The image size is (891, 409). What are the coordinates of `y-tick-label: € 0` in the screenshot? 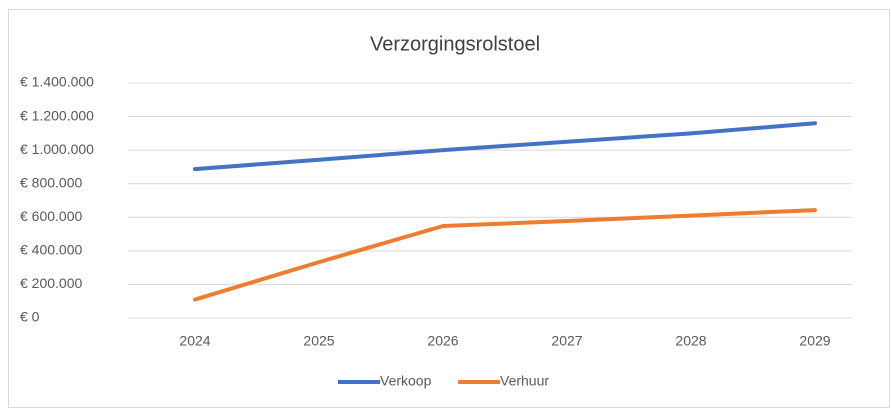 It's located at (30, 317).